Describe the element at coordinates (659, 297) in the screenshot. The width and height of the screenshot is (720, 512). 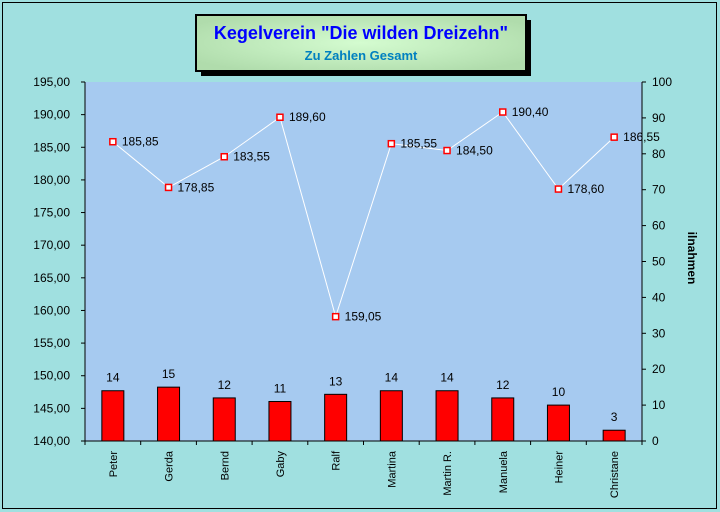
I see `right-tick-label: 40` at that location.